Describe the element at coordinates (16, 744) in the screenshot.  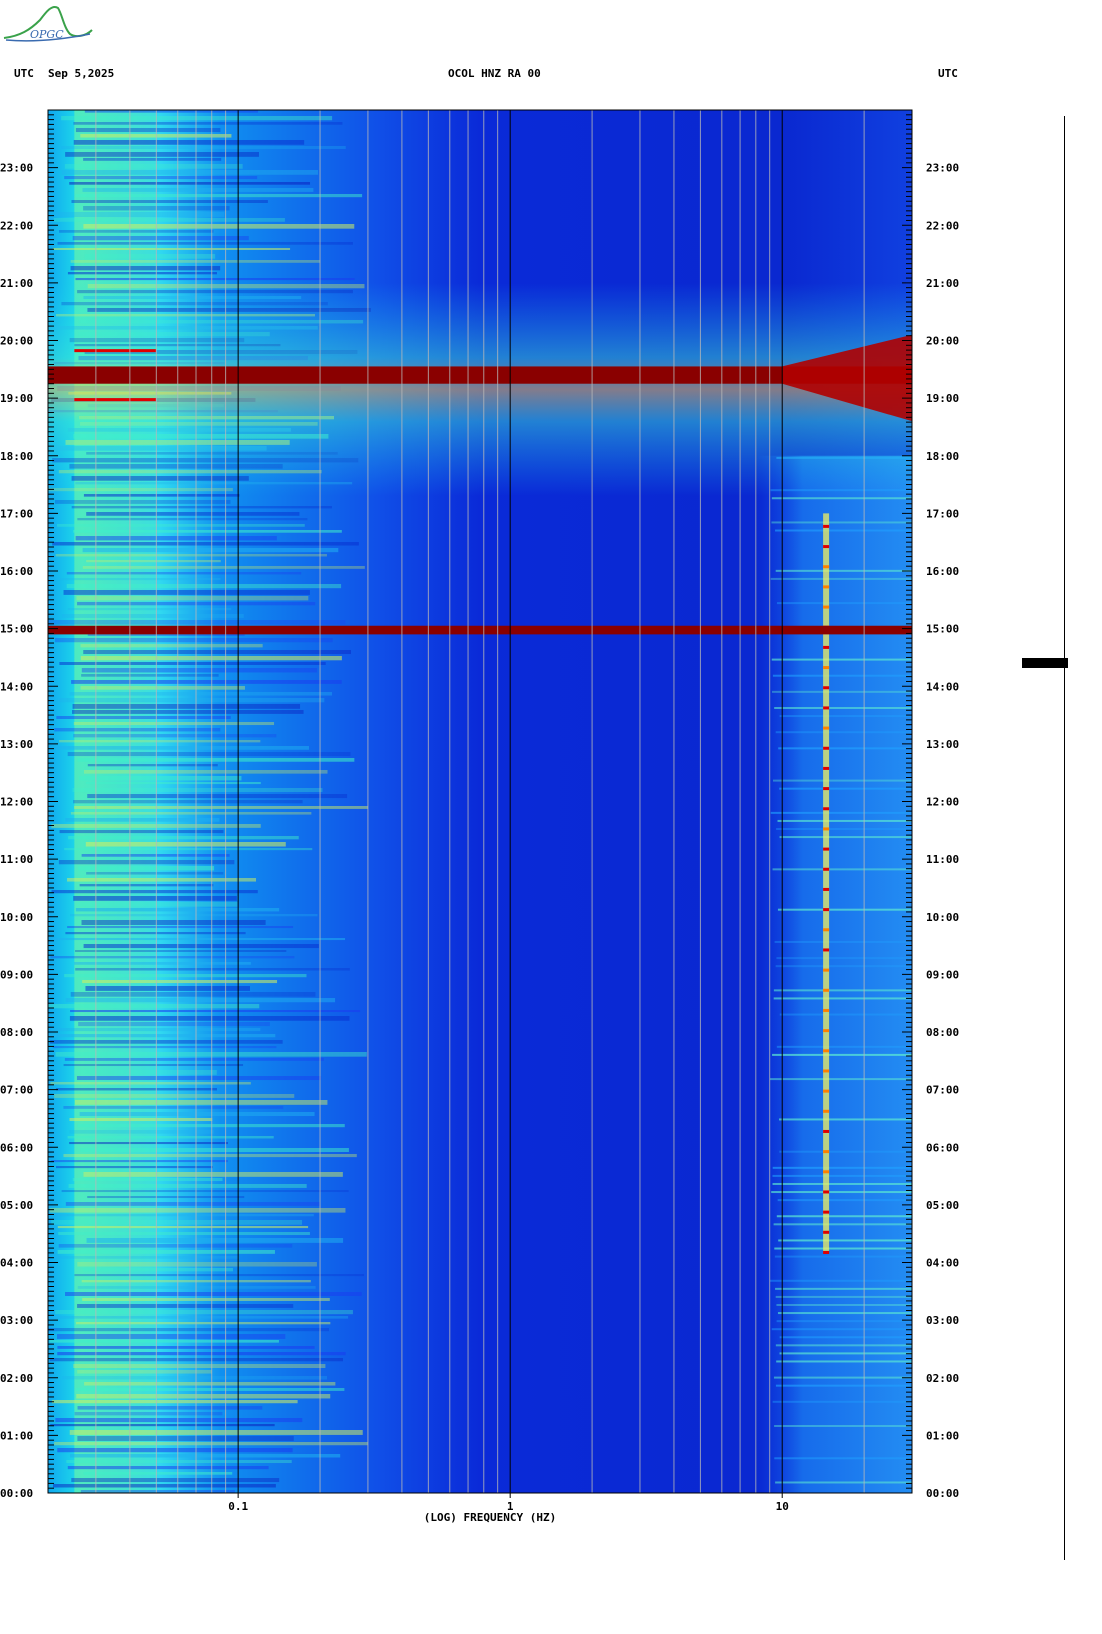
I see `y-tick-label-left: 13:00` at that location.